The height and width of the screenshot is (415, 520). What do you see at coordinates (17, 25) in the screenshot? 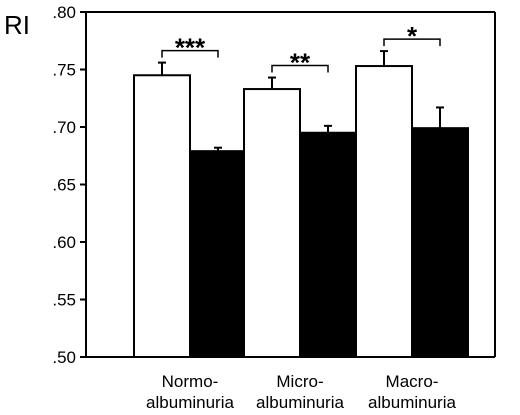
I see `y-axis-label: RI` at bounding box center [17, 25].